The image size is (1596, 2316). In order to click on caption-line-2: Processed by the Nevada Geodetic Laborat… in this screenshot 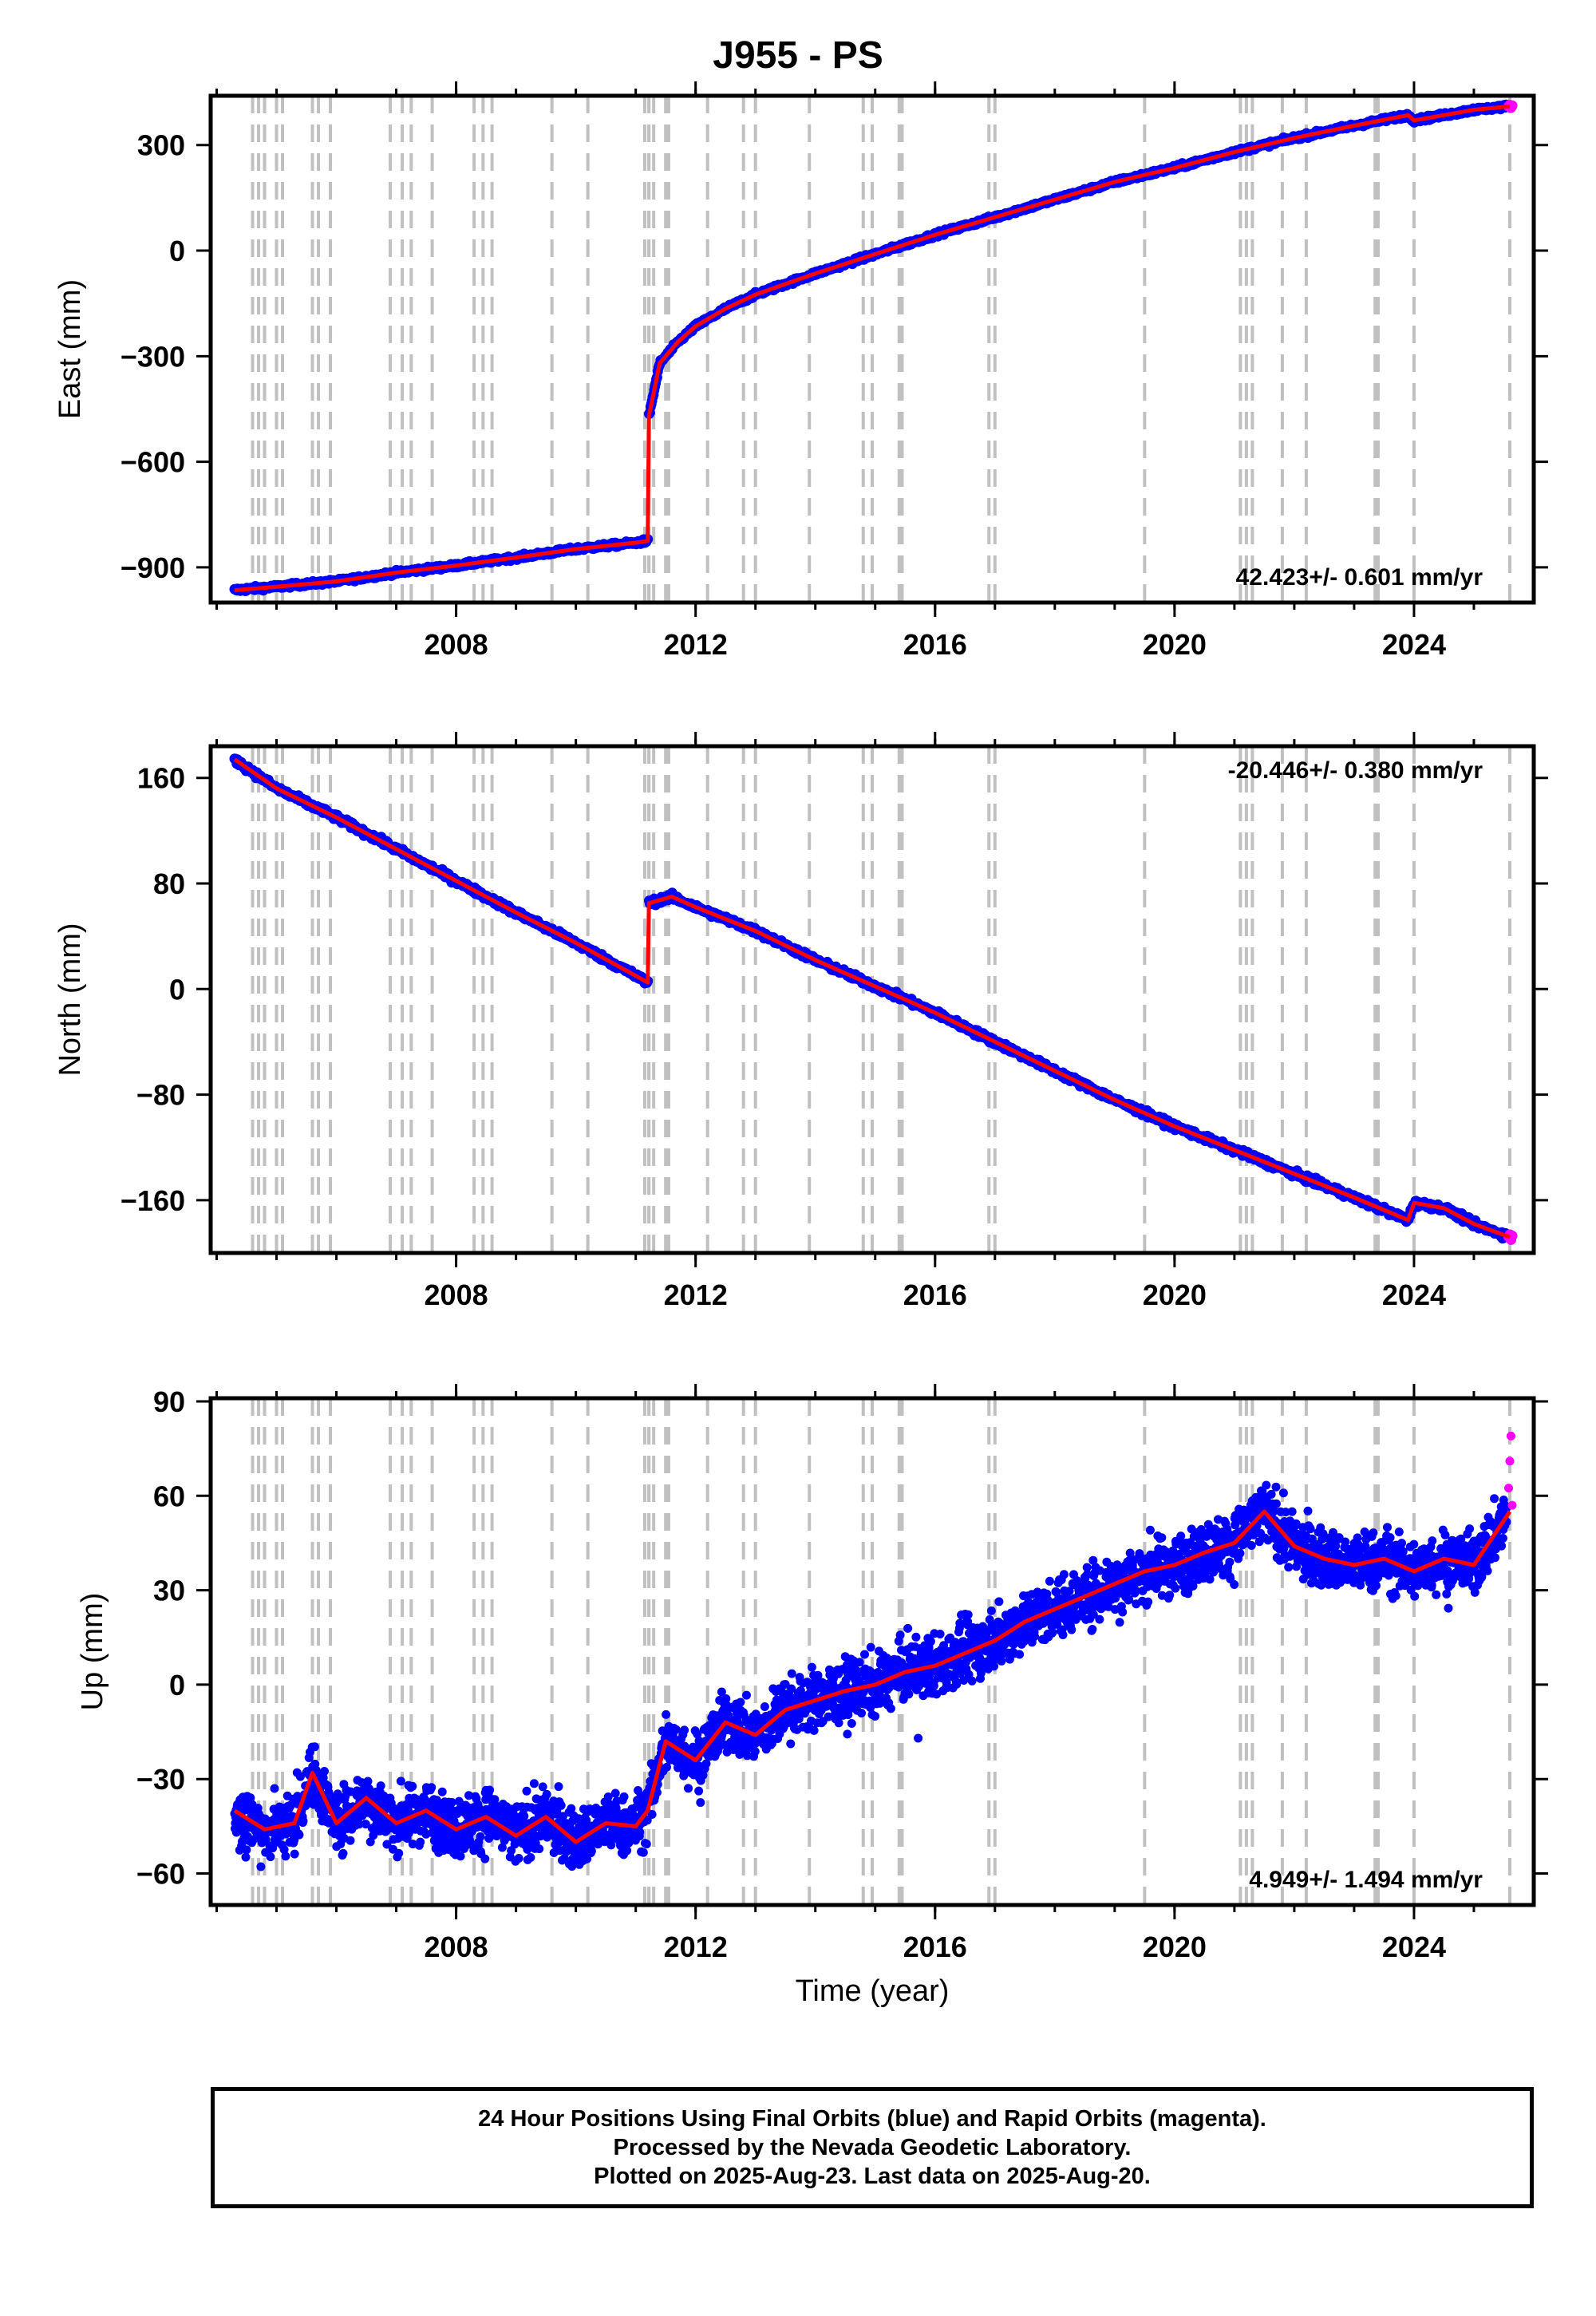, I will do `click(873, 2147)`.